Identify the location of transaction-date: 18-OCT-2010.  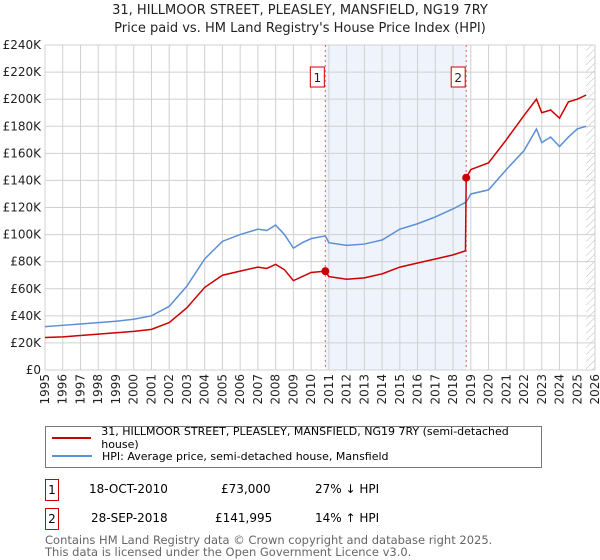
(128, 489).